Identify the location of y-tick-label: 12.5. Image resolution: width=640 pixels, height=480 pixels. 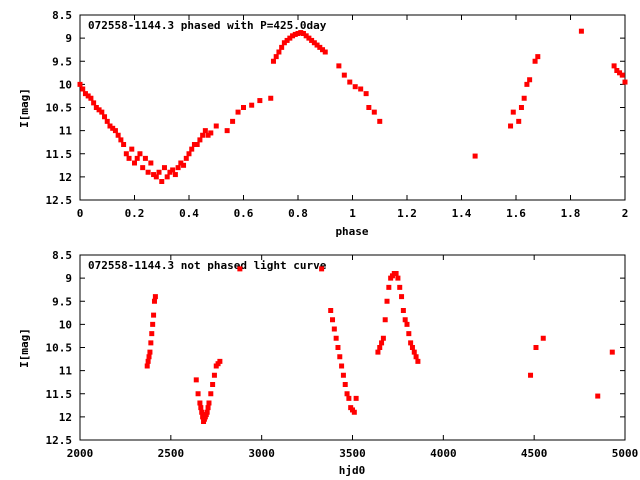
(59, 200).